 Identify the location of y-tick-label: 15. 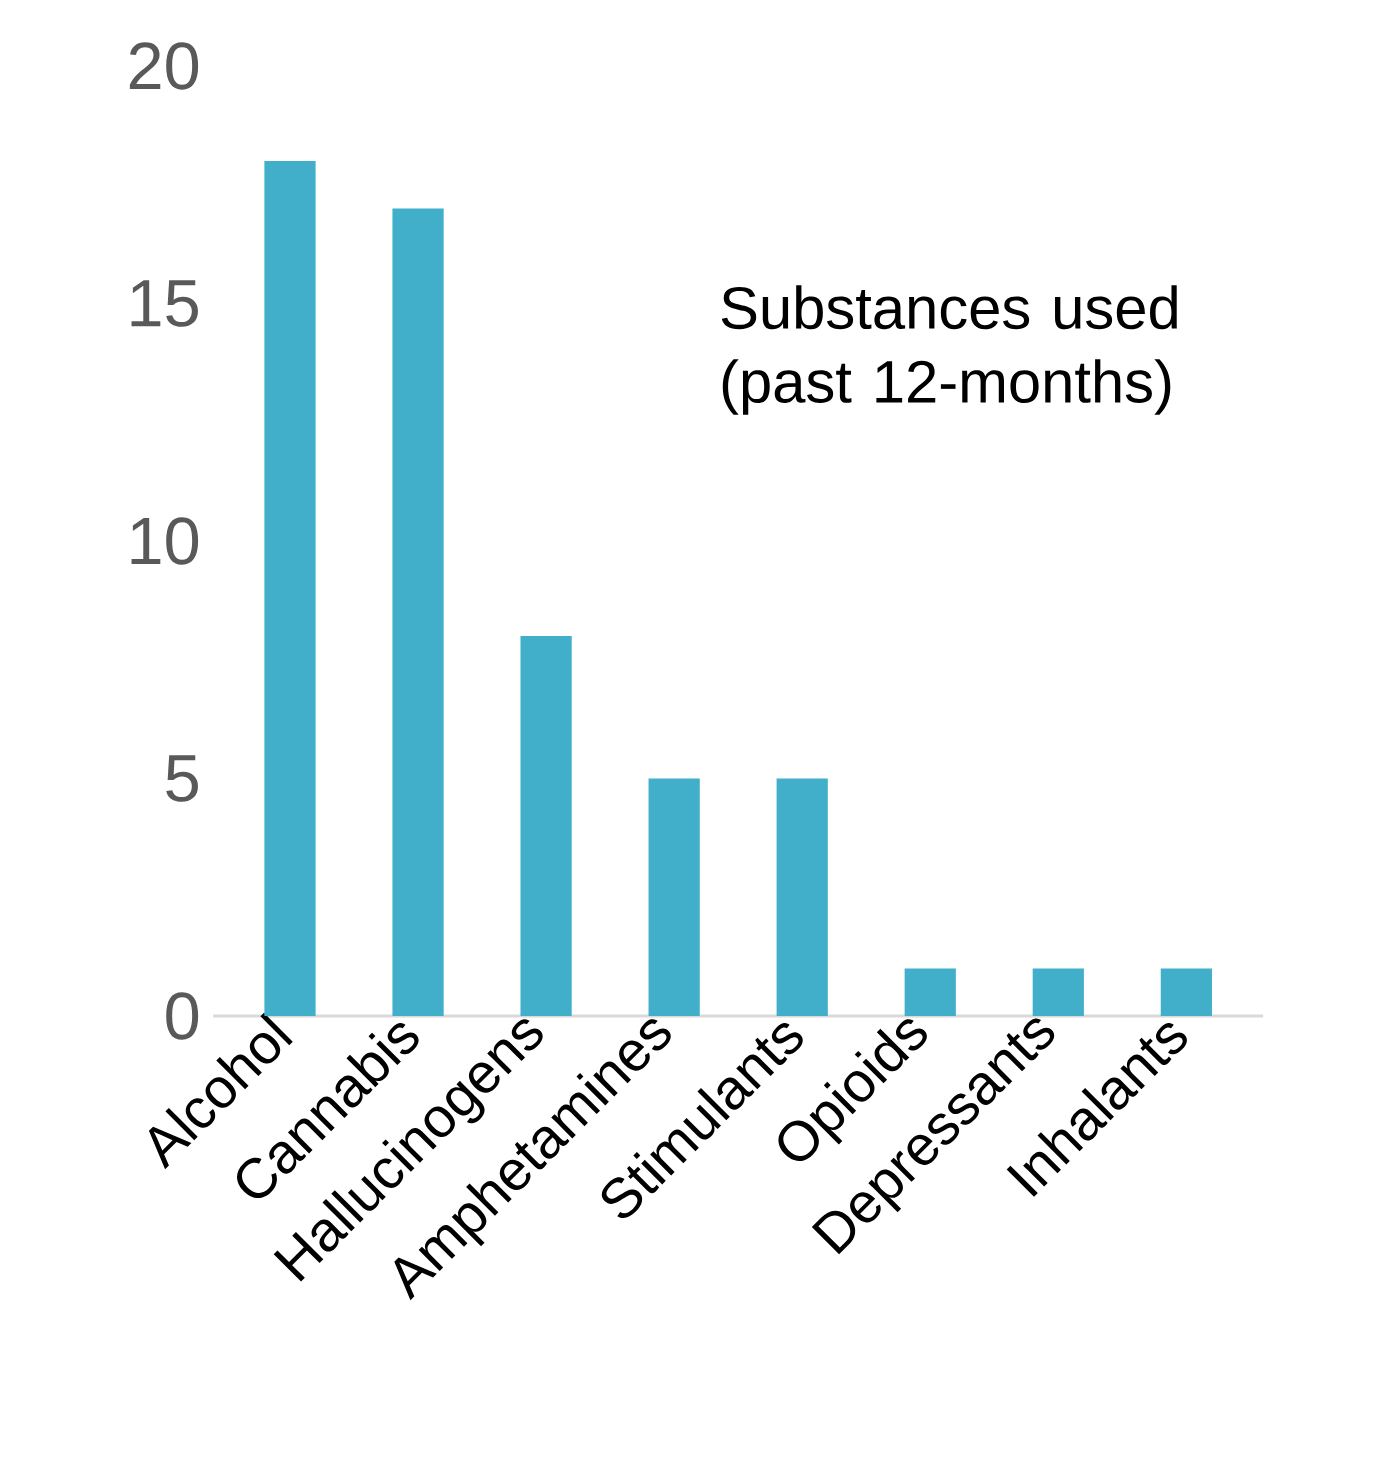
(164, 303).